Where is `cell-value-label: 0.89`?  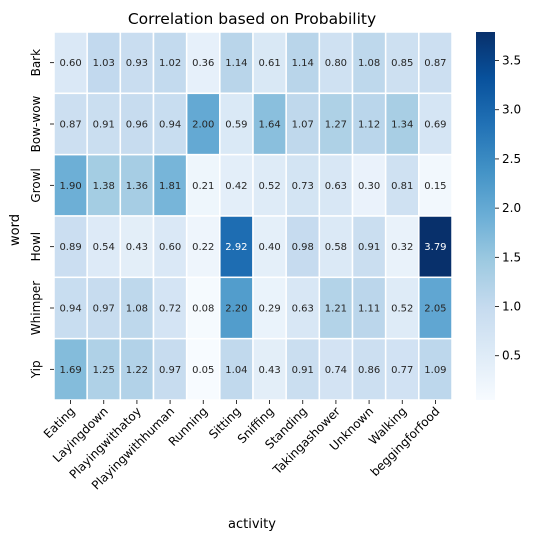
cell-value-label: 0.89 is located at coordinates (70, 247).